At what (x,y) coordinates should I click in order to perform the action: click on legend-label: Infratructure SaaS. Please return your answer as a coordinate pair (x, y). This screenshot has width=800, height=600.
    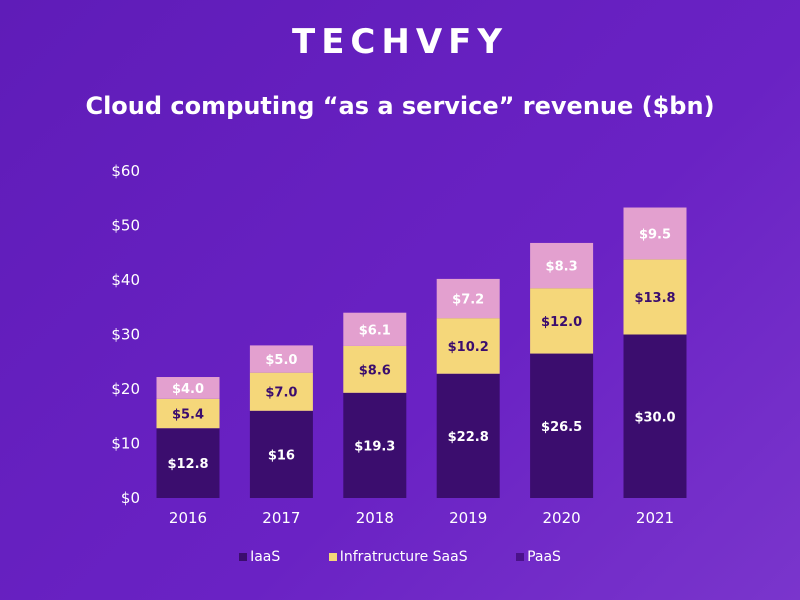
    Looking at the image, I should click on (403, 557).